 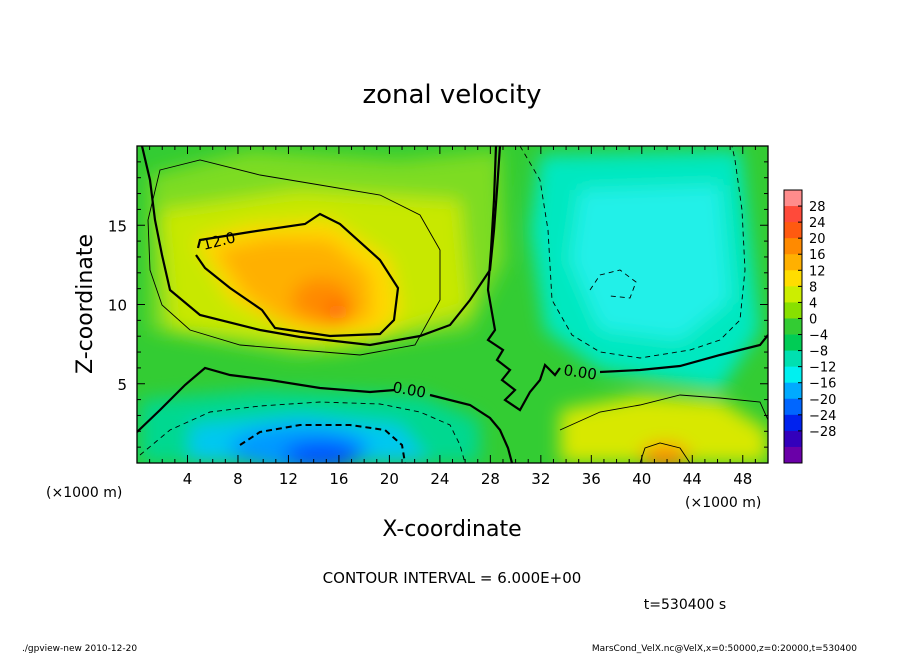 What do you see at coordinates (685, 605) in the screenshot?
I see `time-label: t=530400 s` at bounding box center [685, 605].